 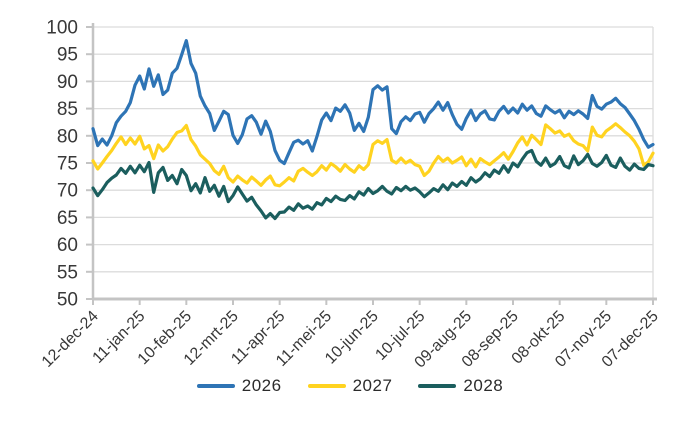 What do you see at coordinates (67, 272) in the screenshot?
I see `y-tick-label: 55` at bounding box center [67, 272].